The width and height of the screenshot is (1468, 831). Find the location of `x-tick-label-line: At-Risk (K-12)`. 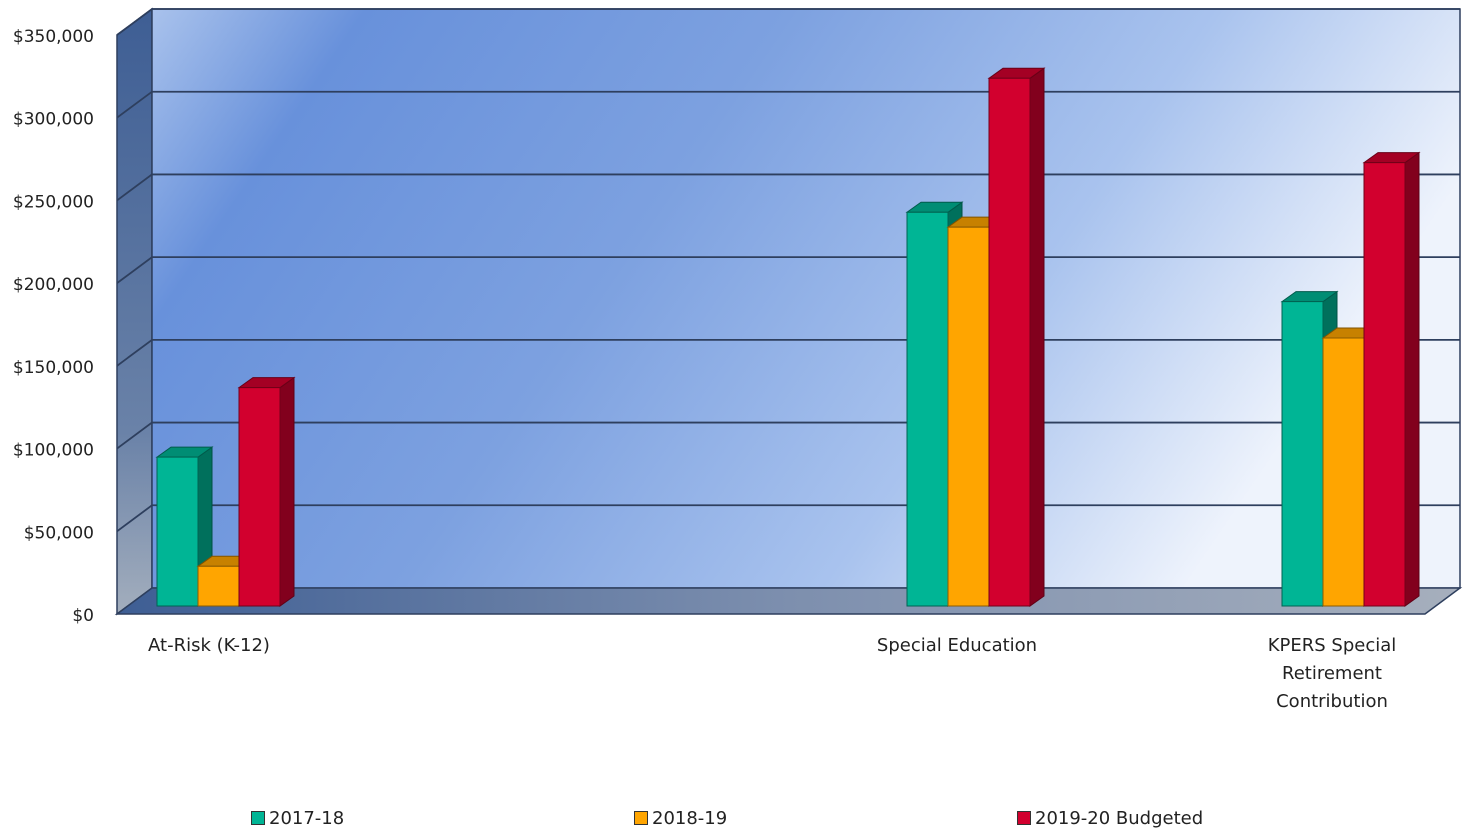

x-tick-label-line: At-Risk (K-12) is located at coordinates (209, 645).